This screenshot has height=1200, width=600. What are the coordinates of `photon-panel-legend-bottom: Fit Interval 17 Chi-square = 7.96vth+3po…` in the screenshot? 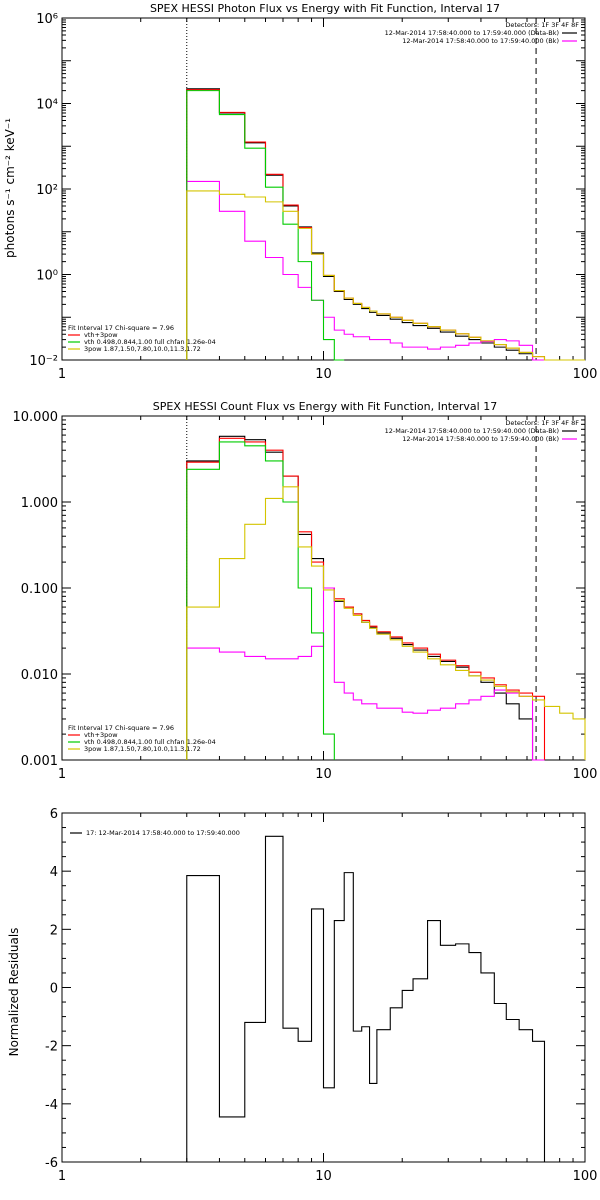 It's located at (142, 338).